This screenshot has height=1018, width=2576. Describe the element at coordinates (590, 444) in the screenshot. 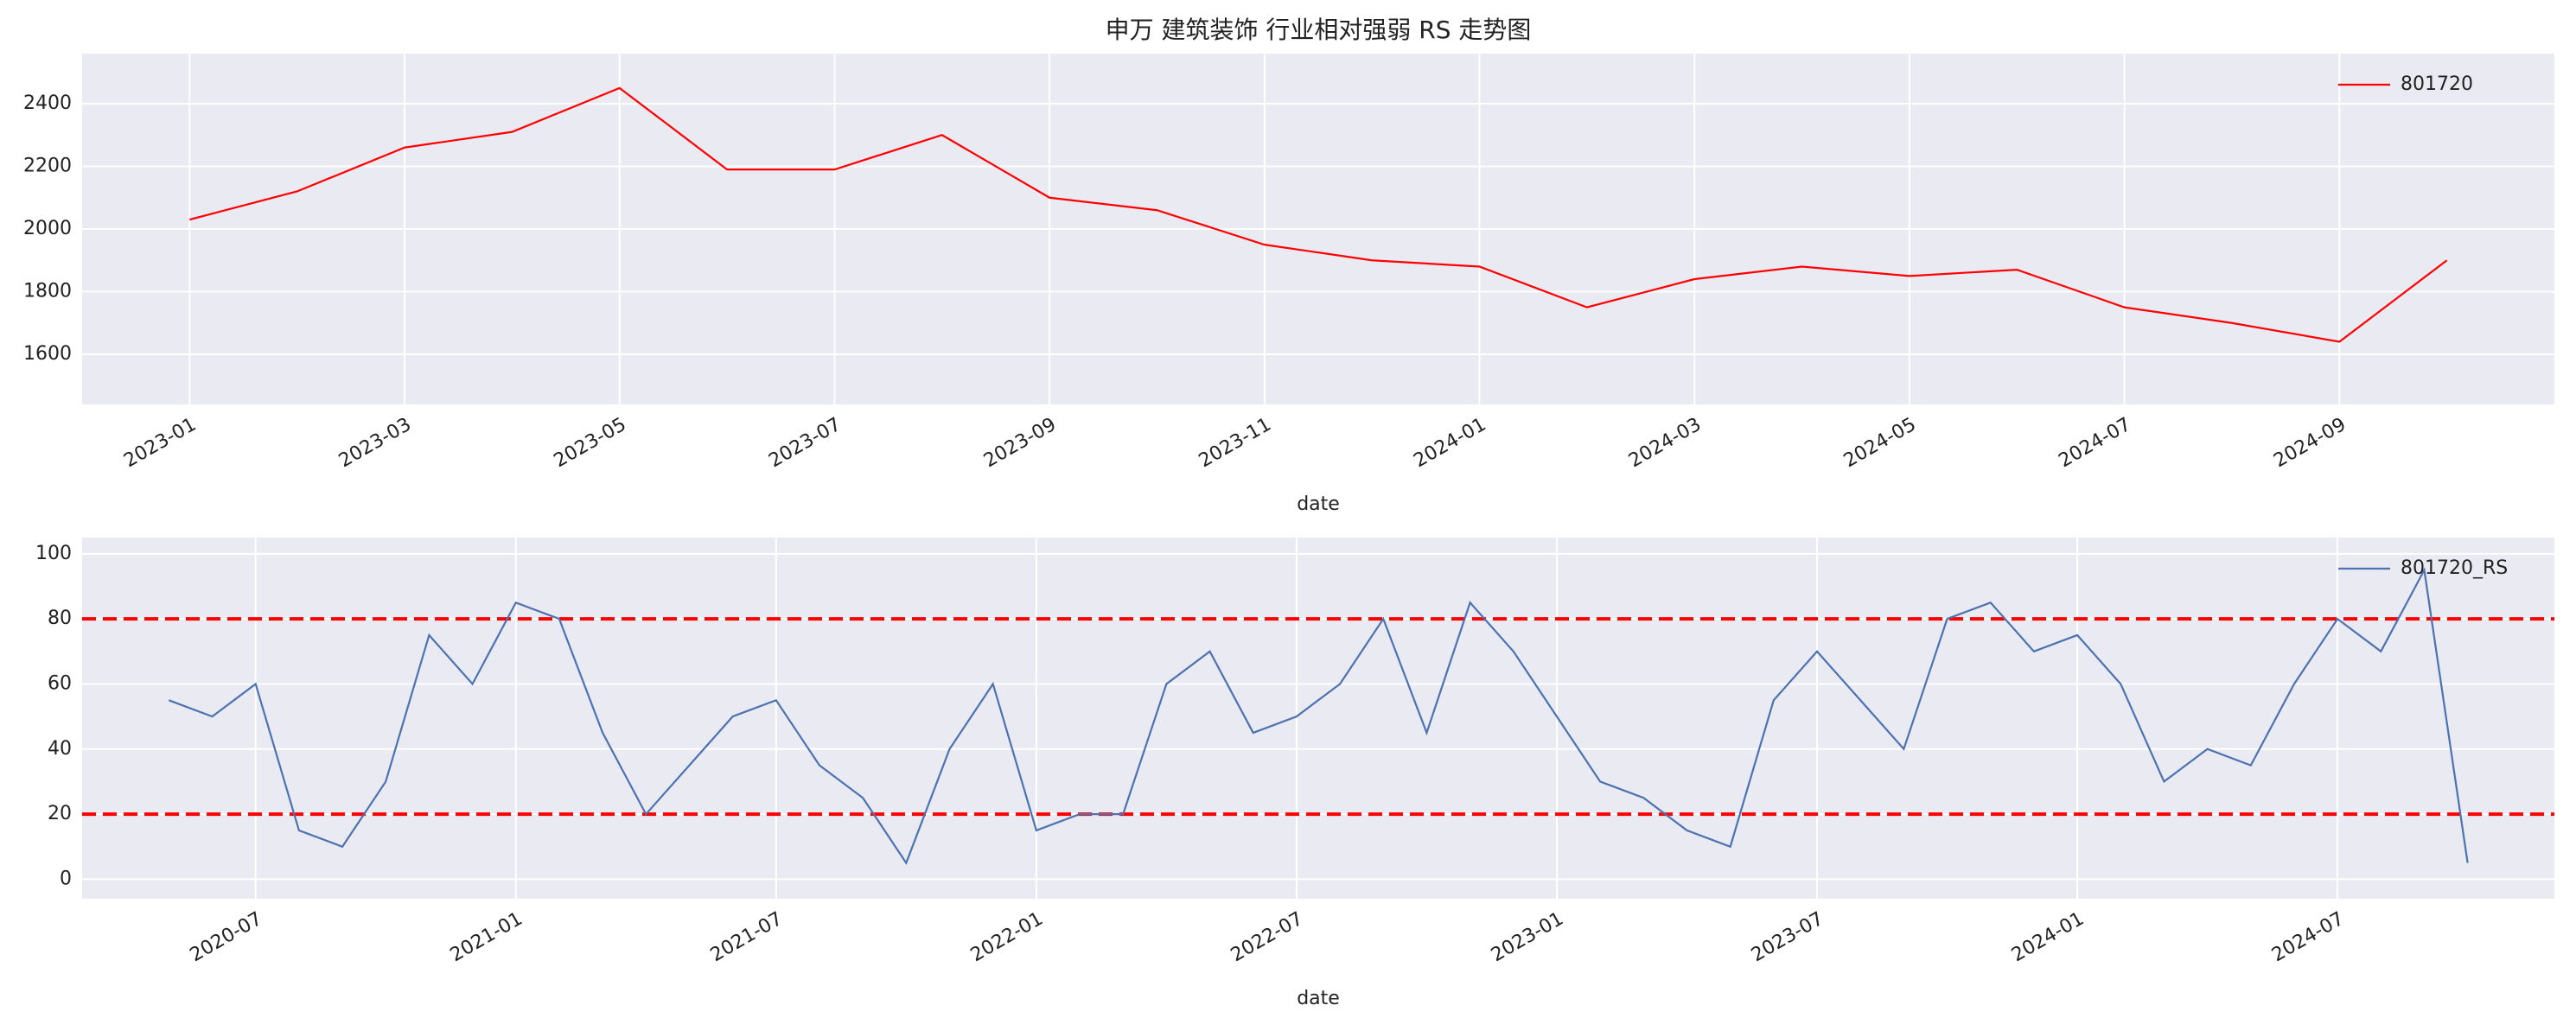

I see `x-tick-label: 2023-05` at that location.